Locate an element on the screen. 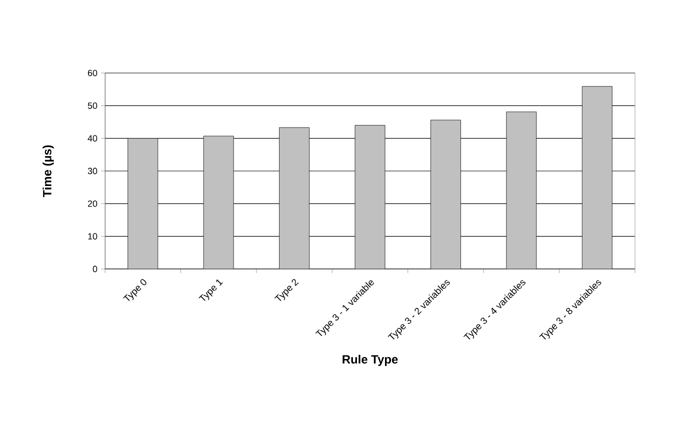  y-tick-label: 40 is located at coordinates (93, 138).